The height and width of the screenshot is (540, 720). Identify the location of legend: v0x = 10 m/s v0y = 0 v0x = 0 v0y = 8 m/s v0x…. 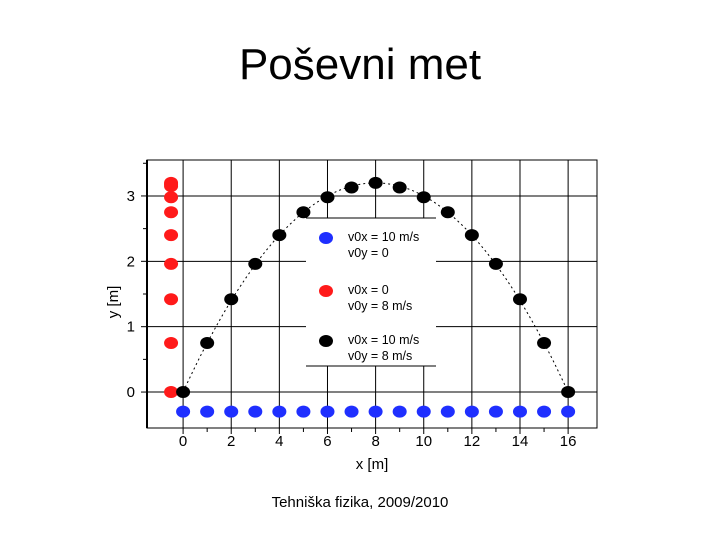
(371, 292).